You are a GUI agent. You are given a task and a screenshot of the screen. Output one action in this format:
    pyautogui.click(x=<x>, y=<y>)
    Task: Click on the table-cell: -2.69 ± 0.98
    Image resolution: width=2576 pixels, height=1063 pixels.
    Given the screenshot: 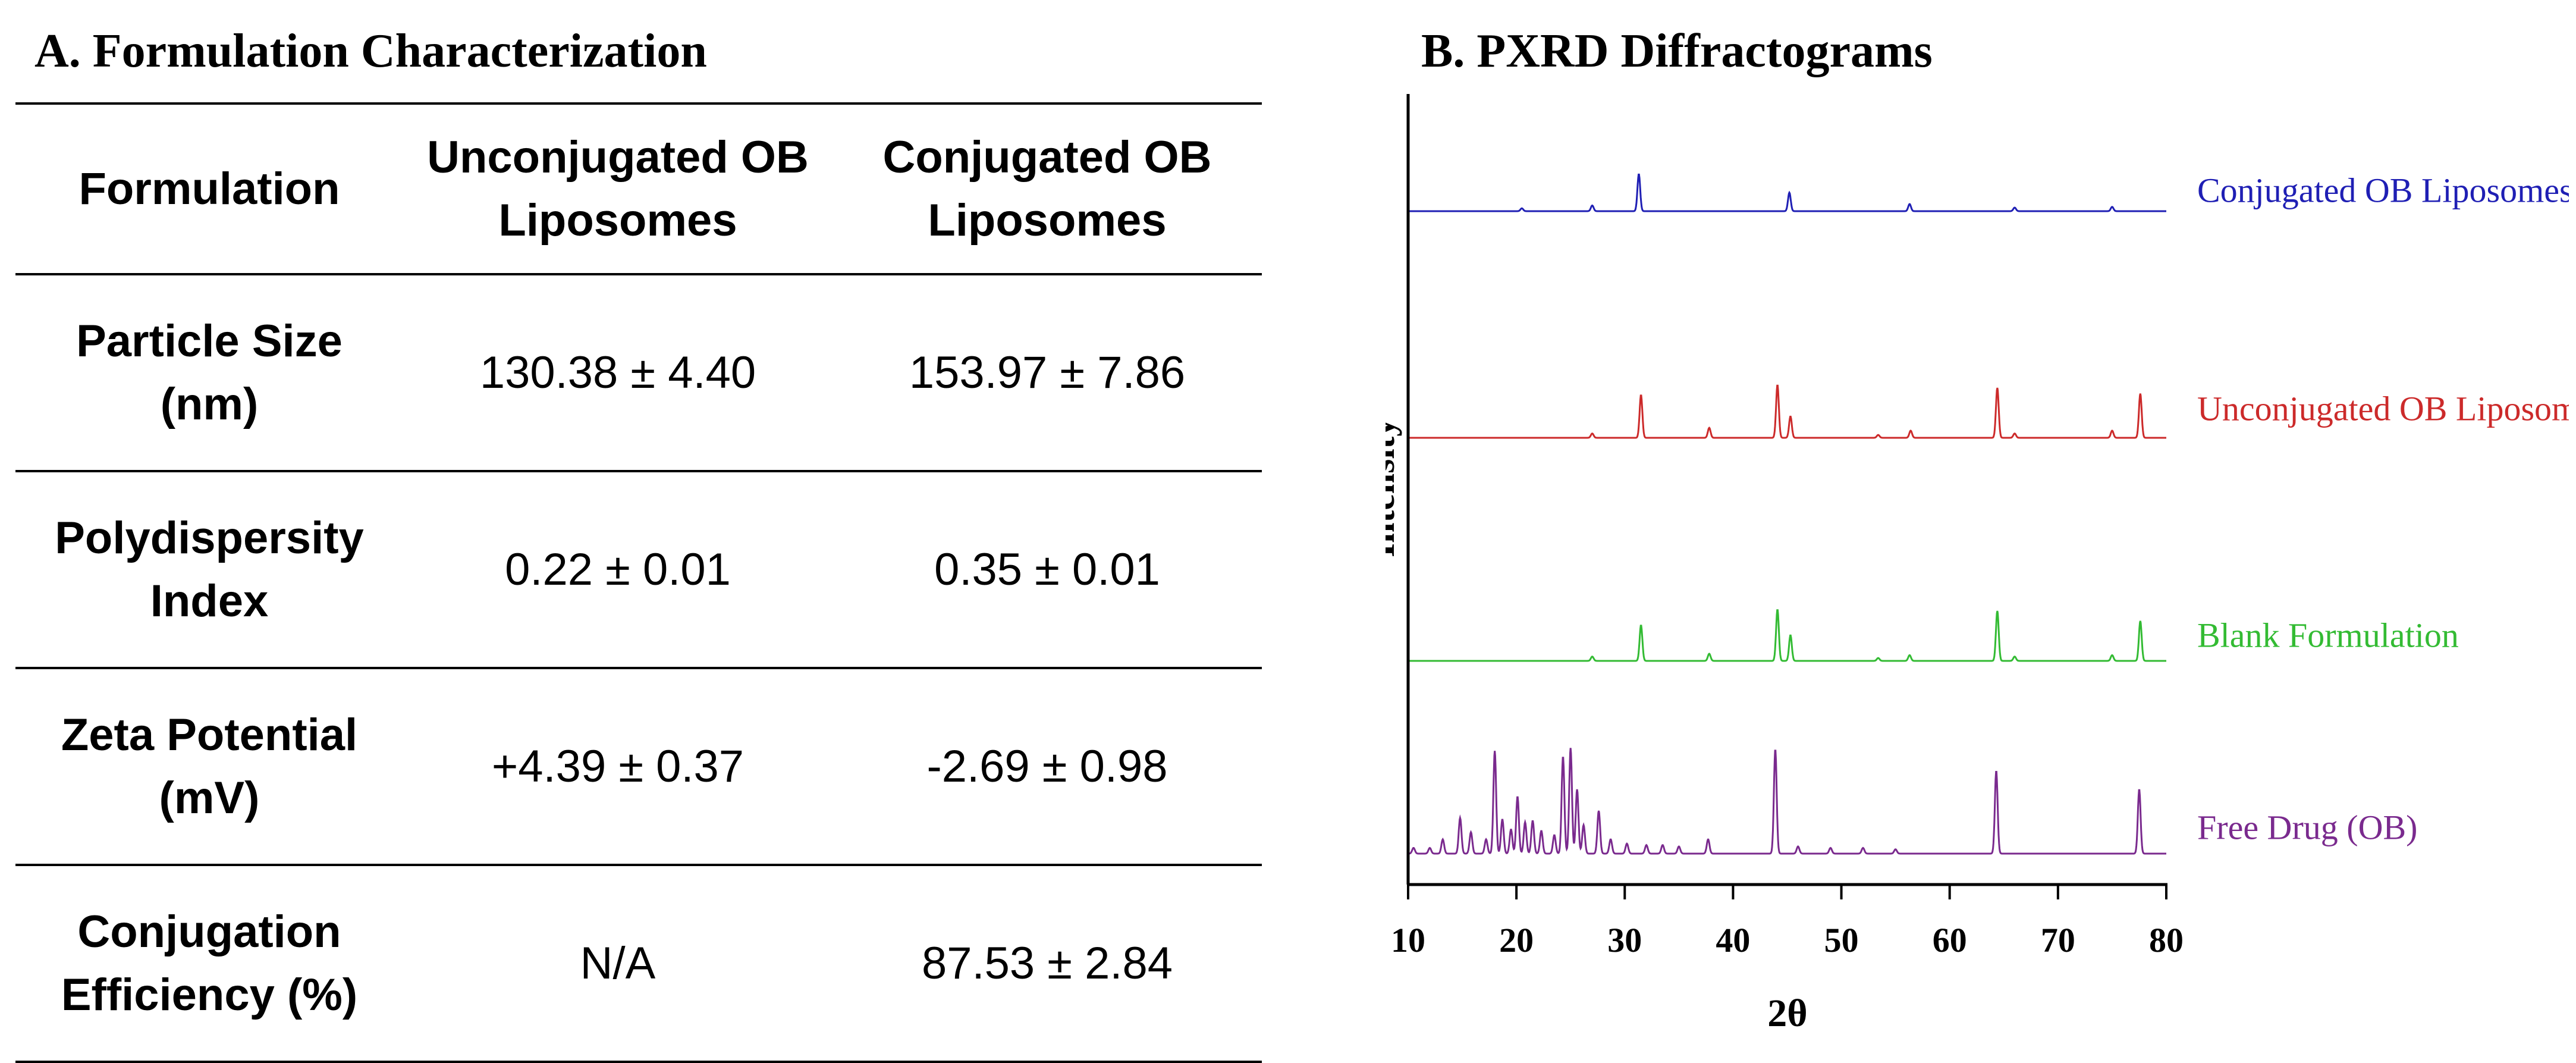 What is the action you would take?
    pyautogui.click(x=1047, y=766)
    